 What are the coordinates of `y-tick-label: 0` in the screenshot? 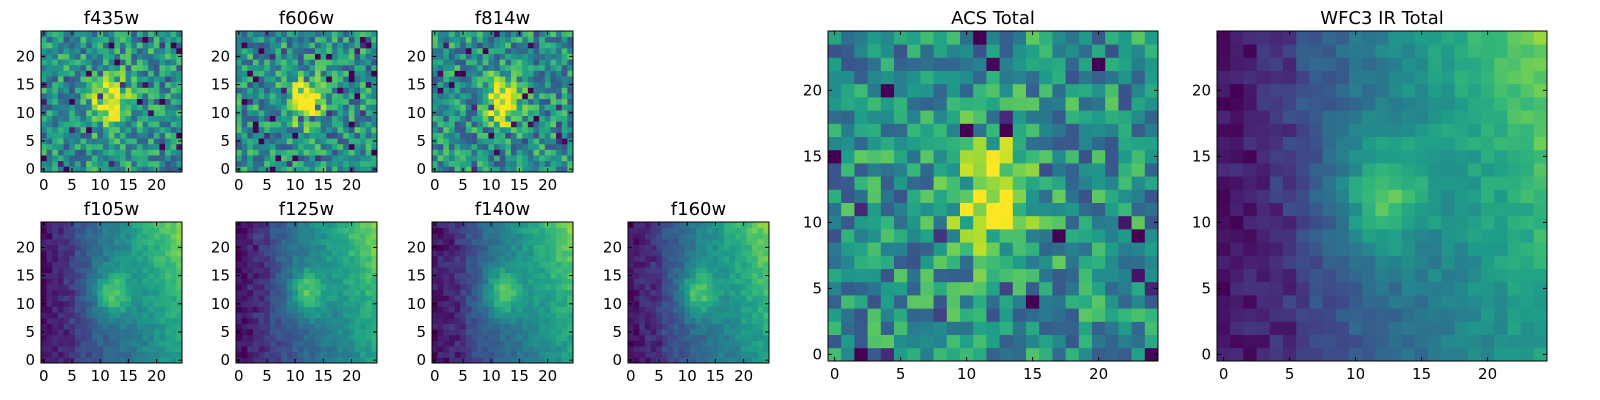 It's located at (30, 360).